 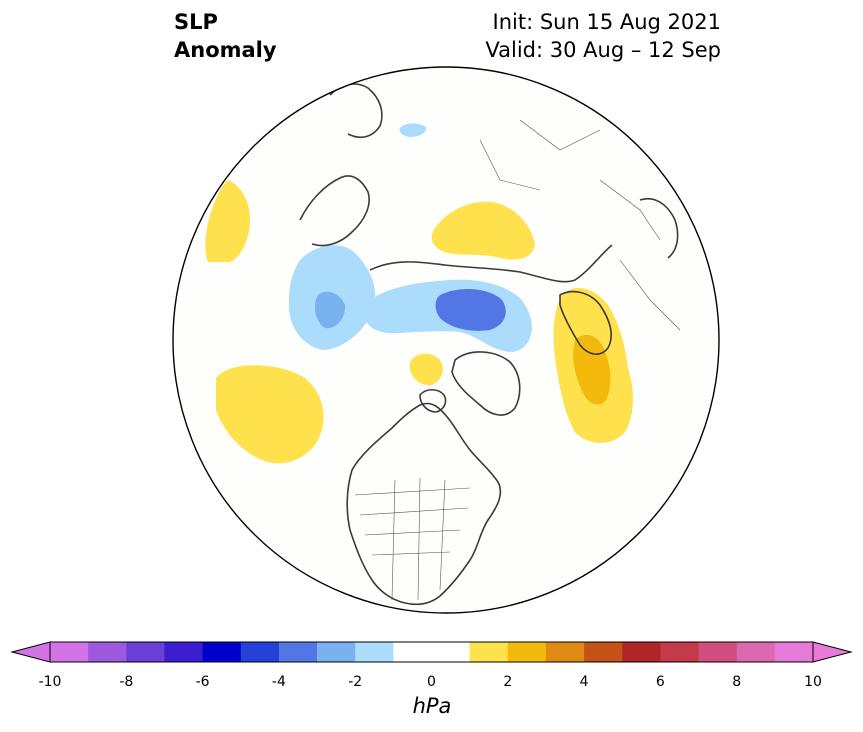 I want to click on positive-anomaly-hudson-bay, so click(x=426, y=369).